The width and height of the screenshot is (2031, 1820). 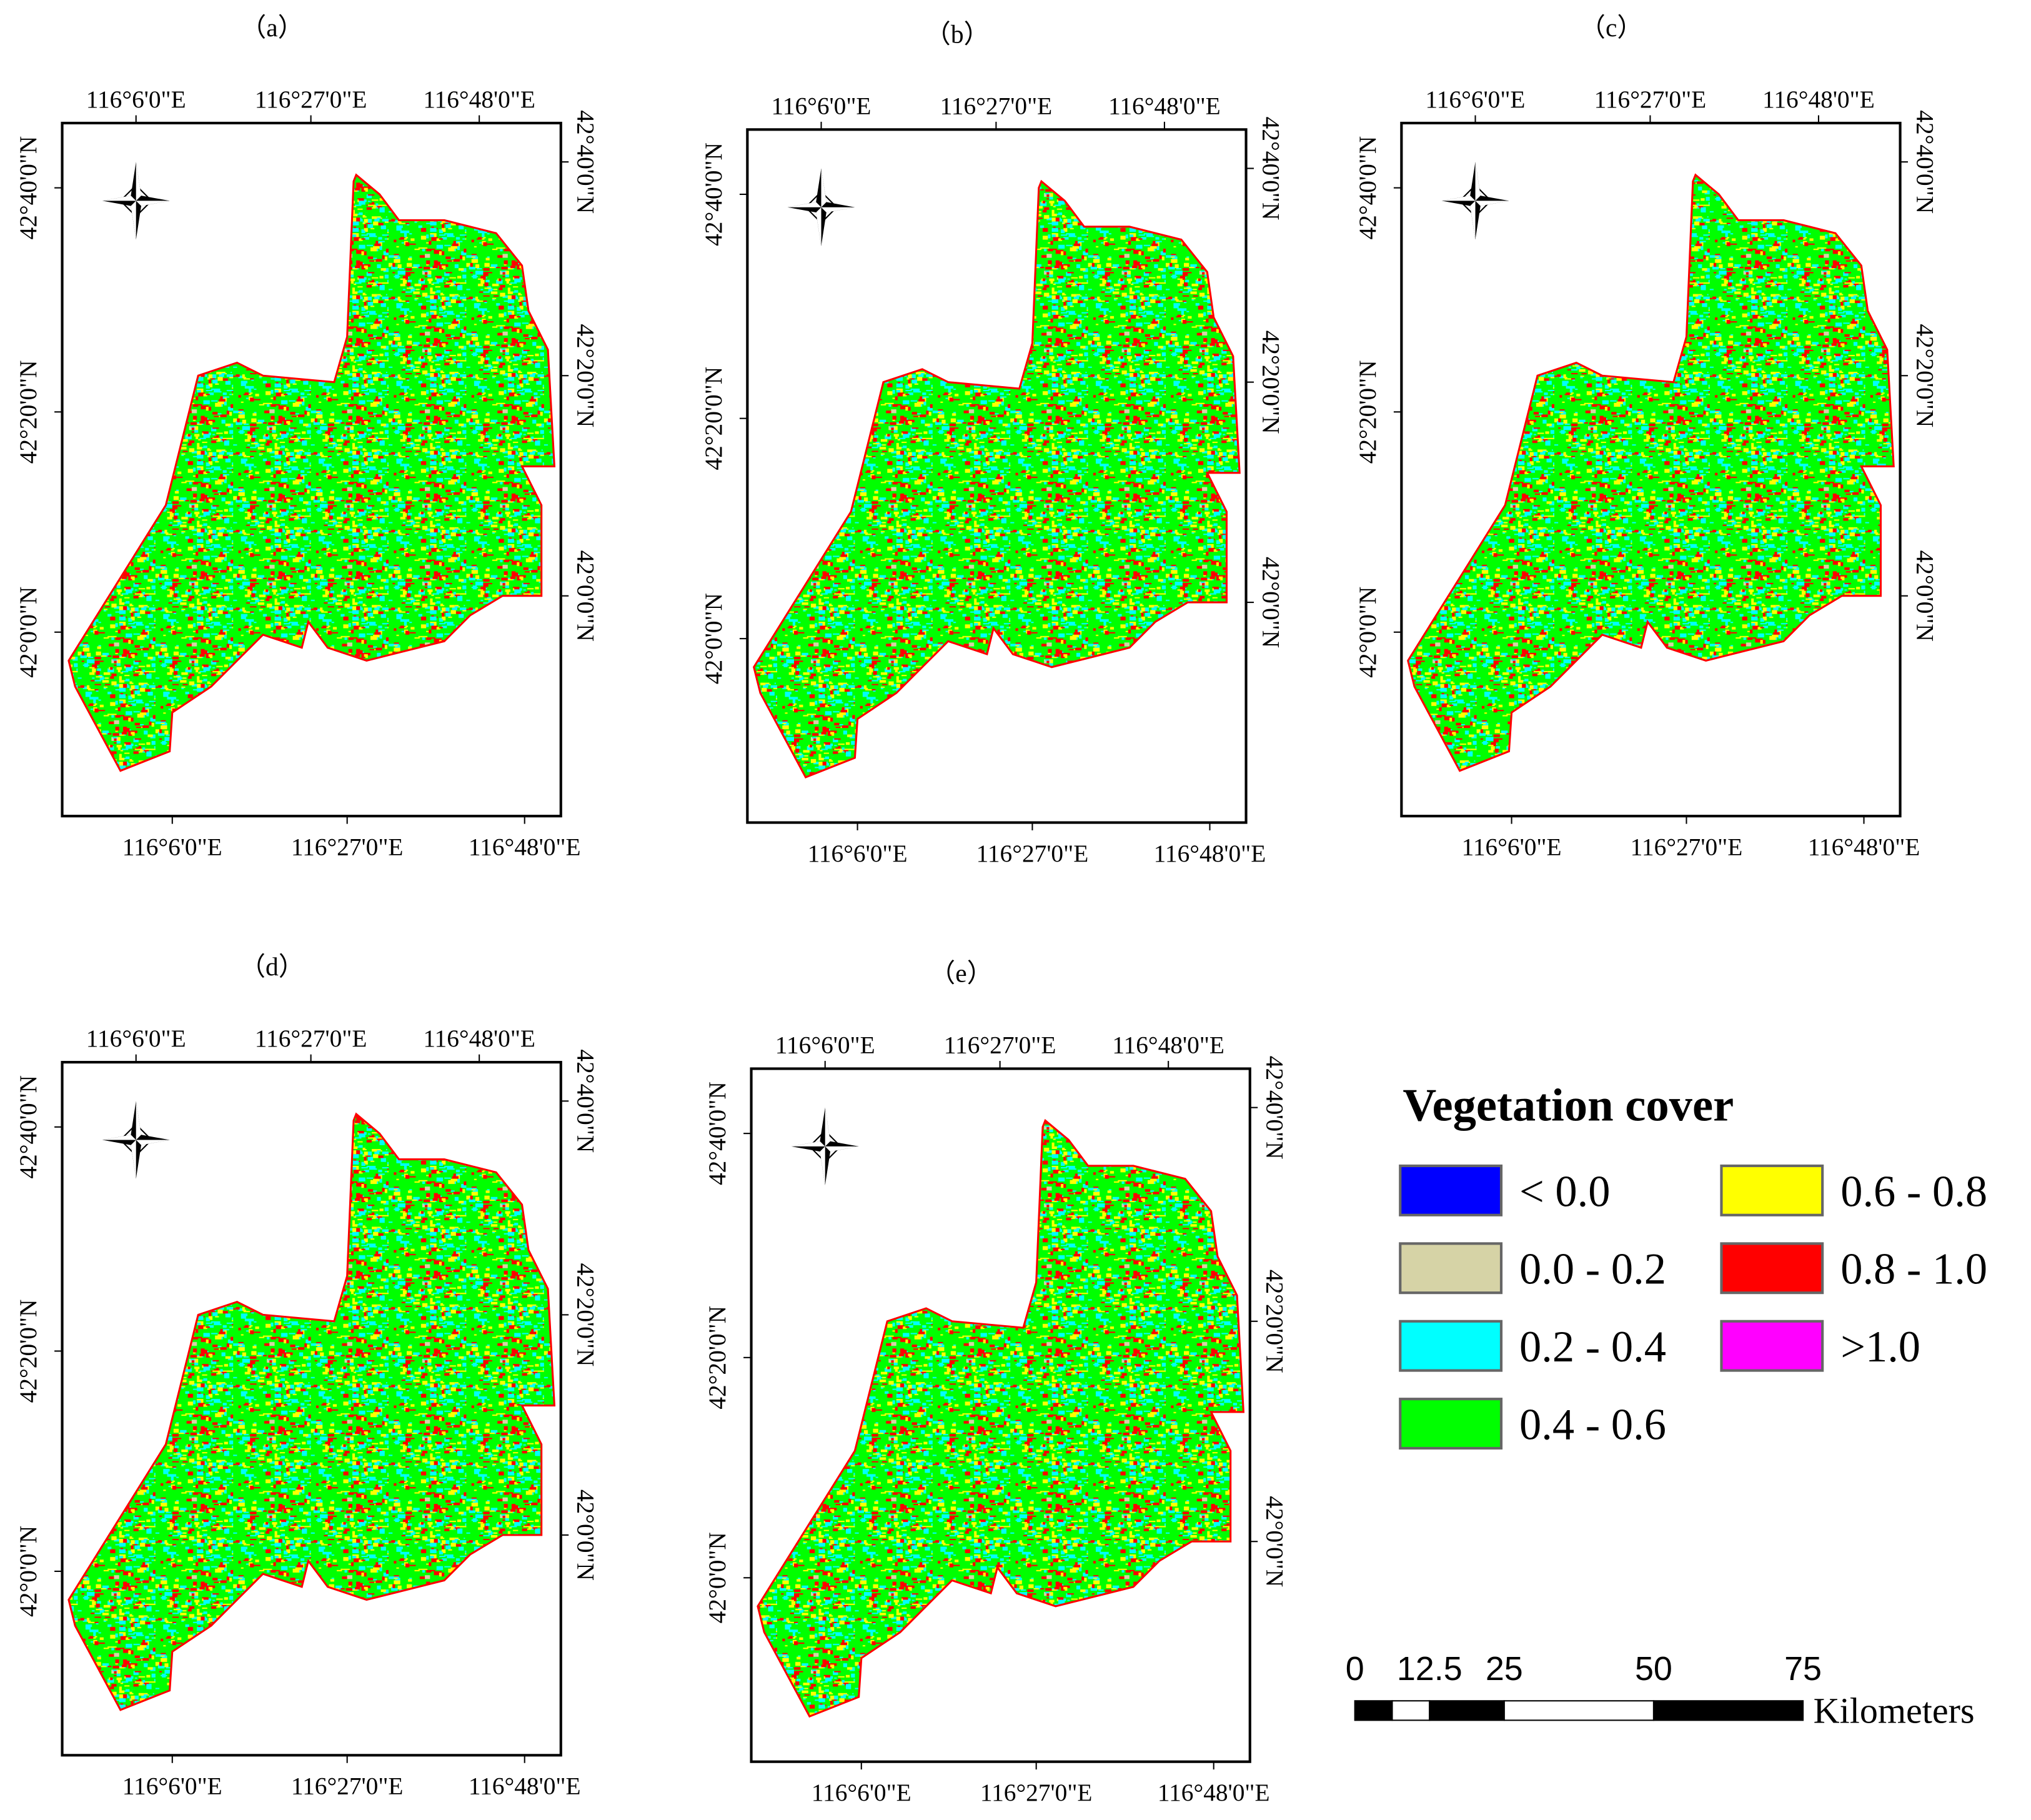 What do you see at coordinates (1504, 1669) in the screenshot?
I see `scale-label: 25` at bounding box center [1504, 1669].